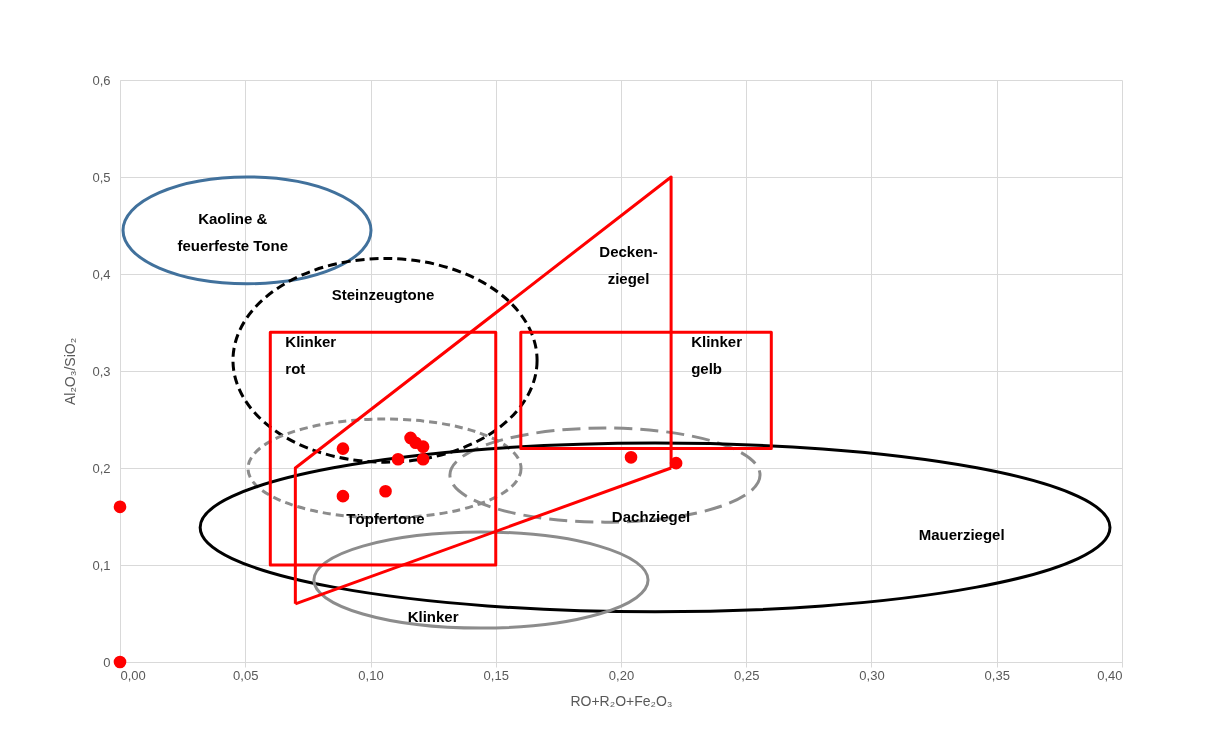 The width and height of the screenshot is (1212, 734). Describe the element at coordinates (246, 675) in the screenshot. I see `x-tick-label: 0,05` at that location.